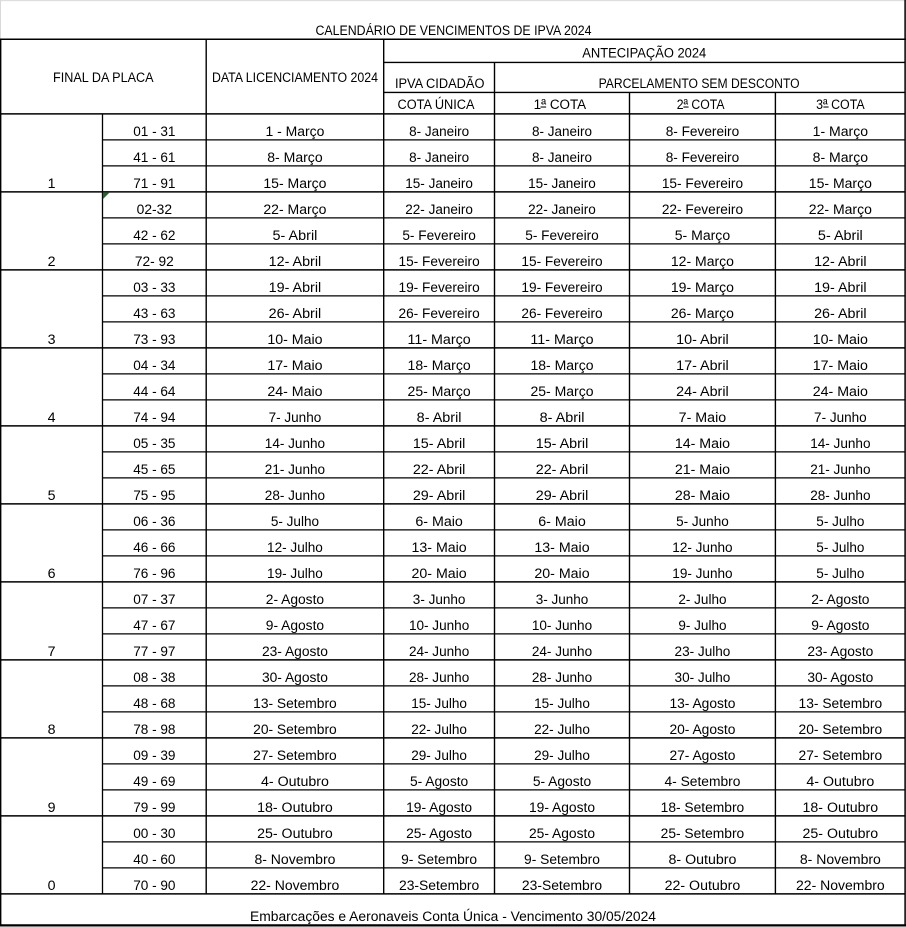 The width and height of the screenshot is (906, 927). What do you see at coordinates (841, 704) in the screenshot?
I see `svg-text: 13- Setembro` at bounding box center [841, 704].